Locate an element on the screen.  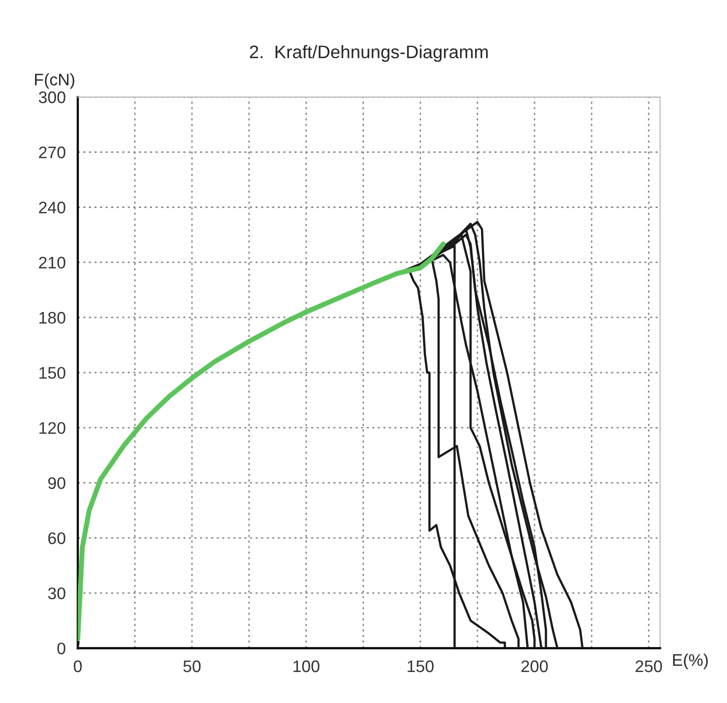
y-tick-label: 30 is located at coordinates (57, 593).